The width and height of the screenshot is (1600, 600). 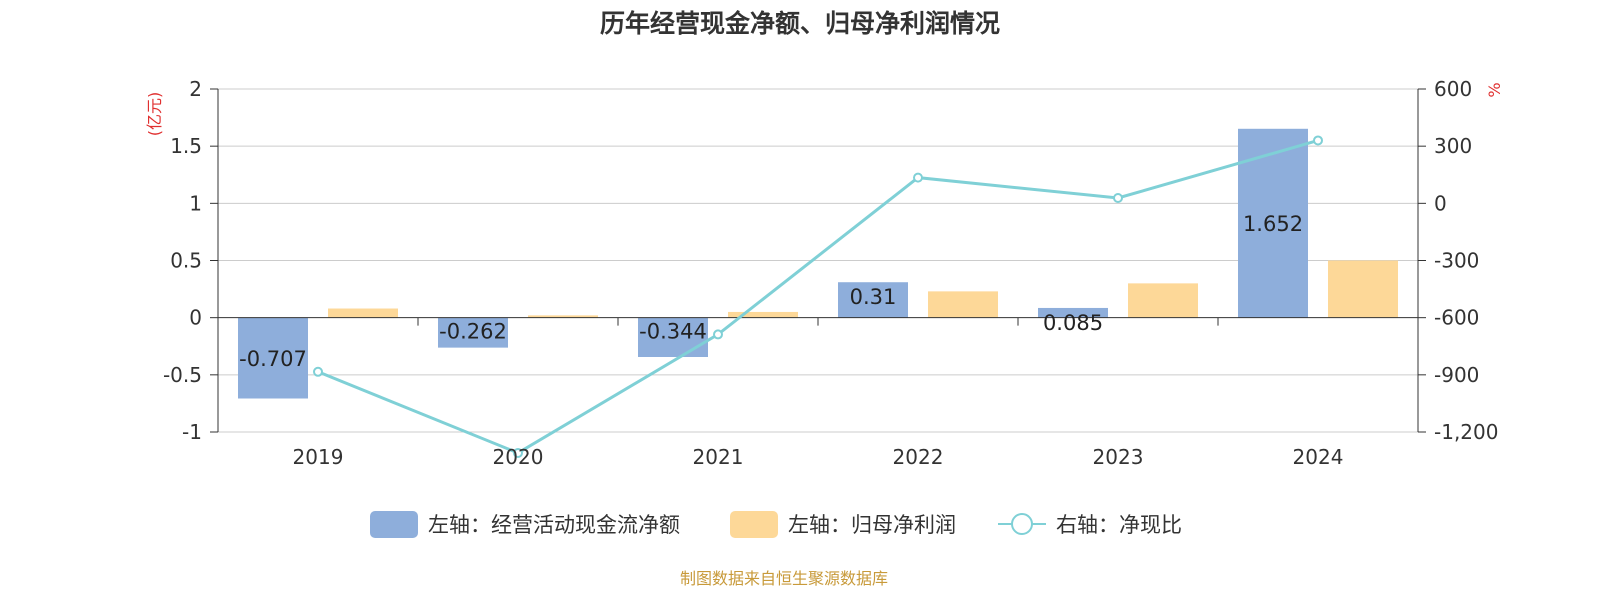 I want to click on legend-marker, so click(x=1022, y=524).